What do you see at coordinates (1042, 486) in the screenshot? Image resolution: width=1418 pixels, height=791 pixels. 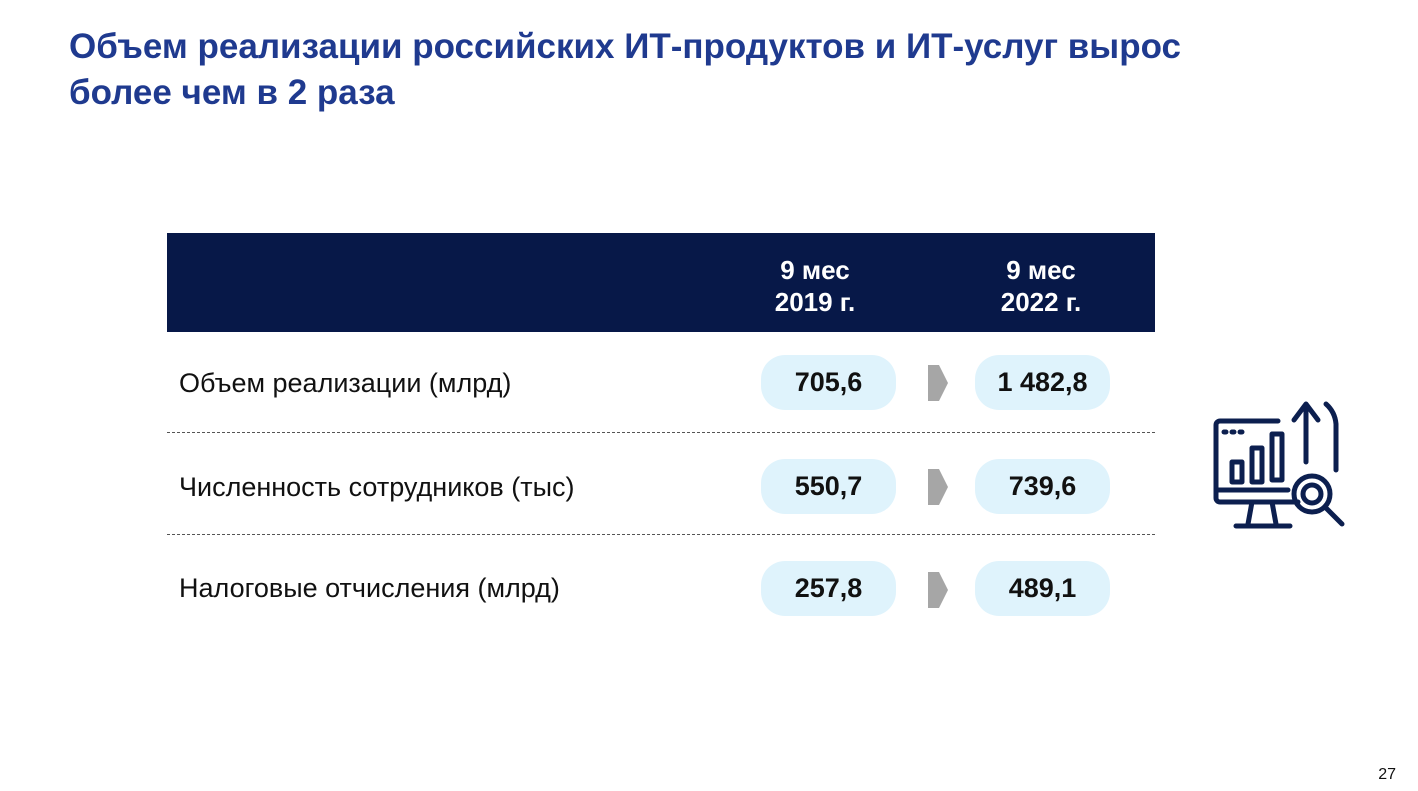 I see `value-2022-employees: 739,6` at bounding box center [1042, 486].